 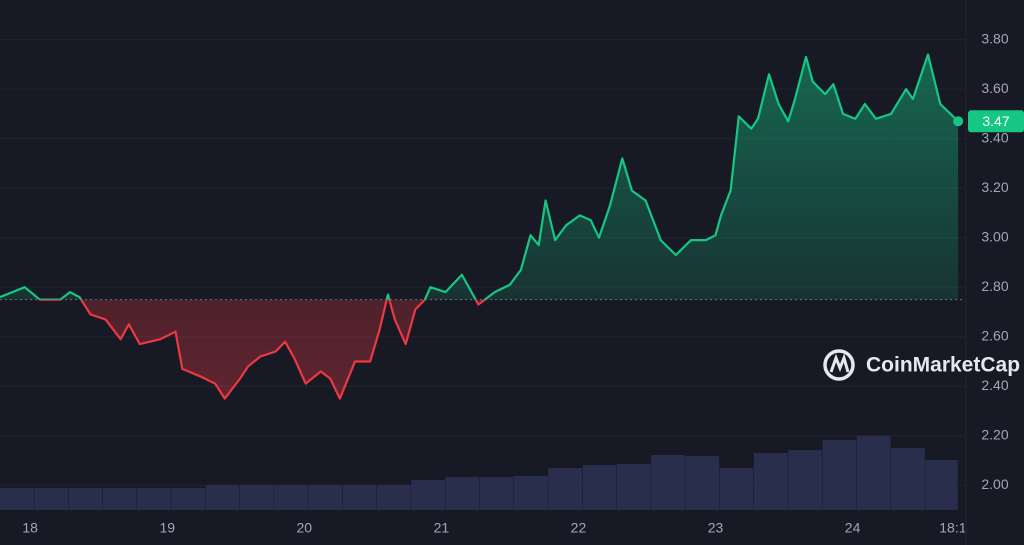 What do you see at coordinates (994, 484) in the screenshot?
I see `y-tick-label: 2.00` at bounding box center [994, 484].